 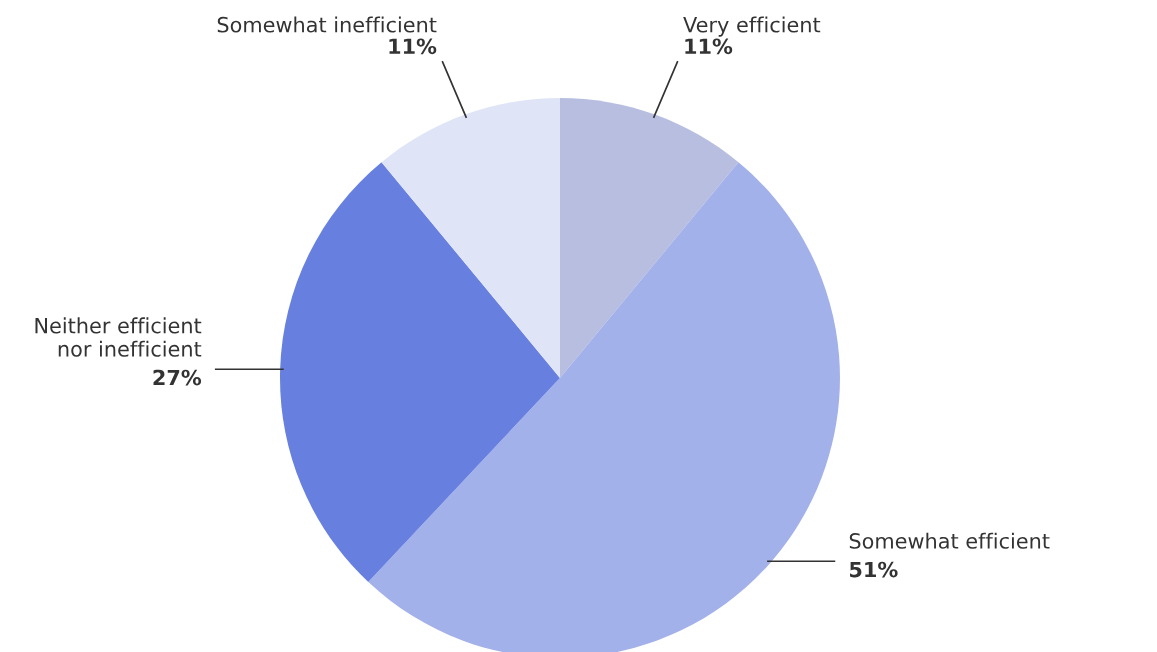 I want to click on data-label: 51%, so click(x=874, y=569).